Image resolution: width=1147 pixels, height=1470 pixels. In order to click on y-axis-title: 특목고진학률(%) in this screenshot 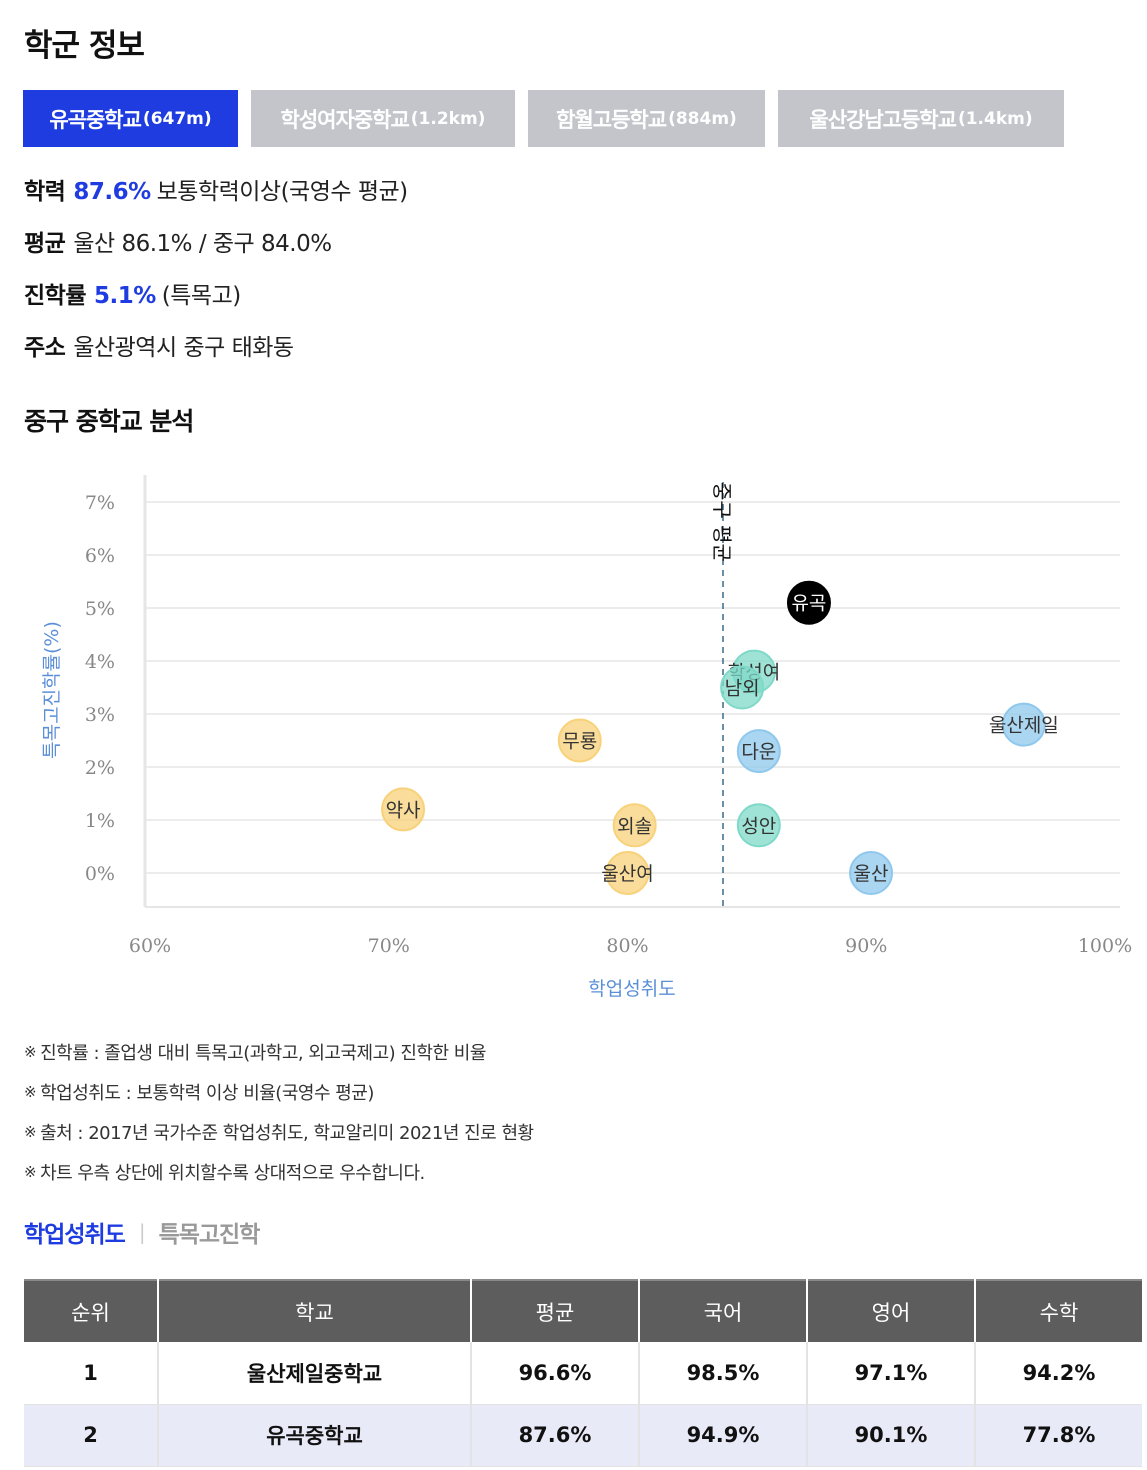, I will do `click(52, 690)`.